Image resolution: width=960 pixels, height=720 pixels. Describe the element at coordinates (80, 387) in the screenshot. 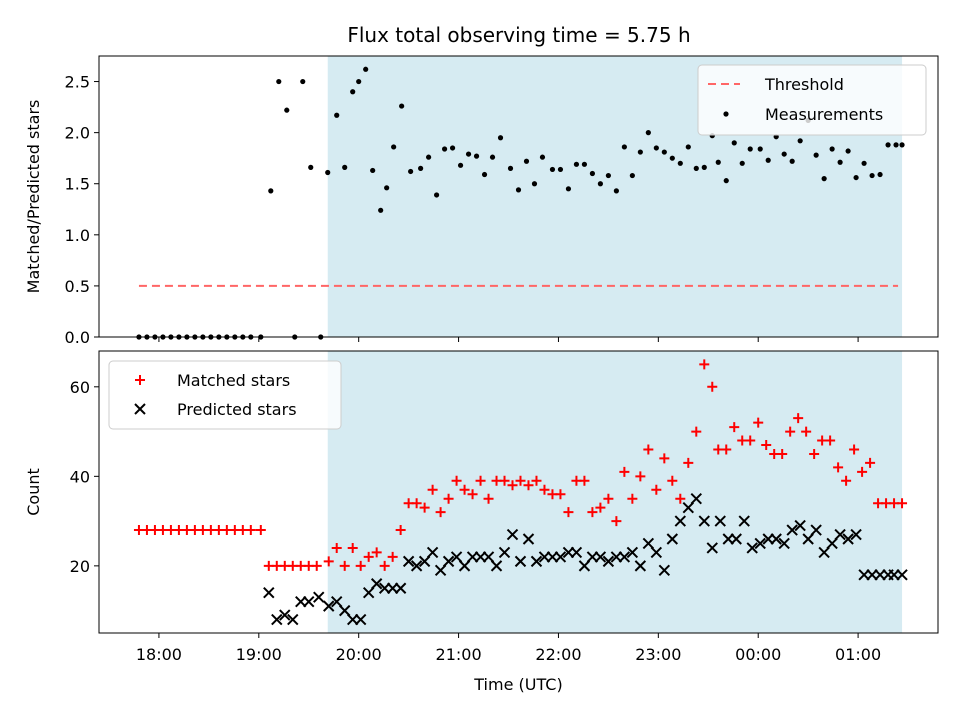

I see `y-tick-label: 60` at that location.